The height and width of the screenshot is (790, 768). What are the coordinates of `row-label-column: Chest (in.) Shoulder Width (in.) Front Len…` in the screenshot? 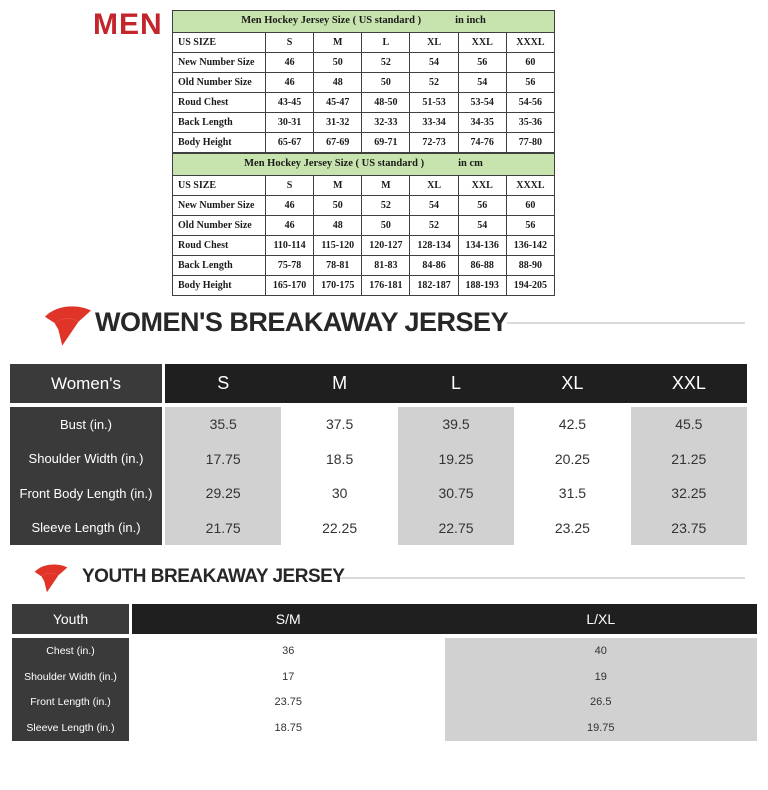 It's located at (70, 689).